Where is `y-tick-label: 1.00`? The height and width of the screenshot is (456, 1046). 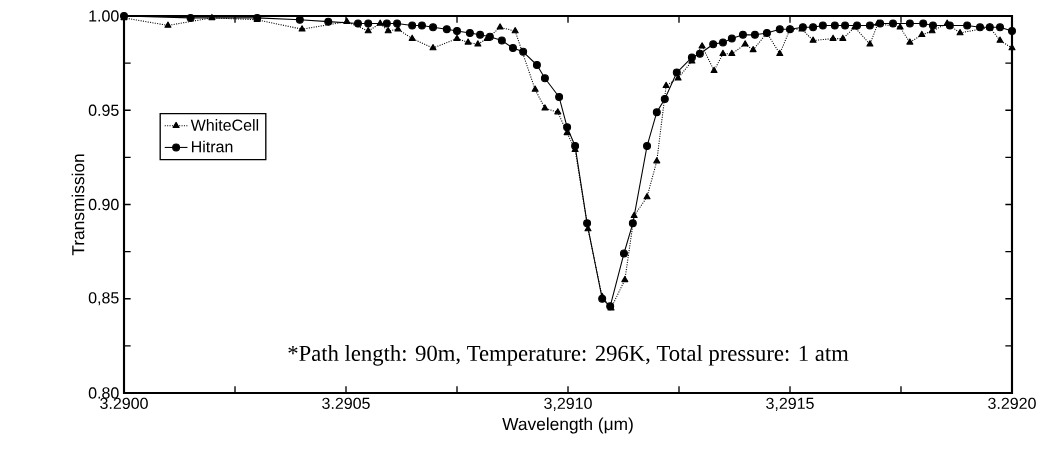 y-tick-label: 1.00 is located at coordinates (104, 16).